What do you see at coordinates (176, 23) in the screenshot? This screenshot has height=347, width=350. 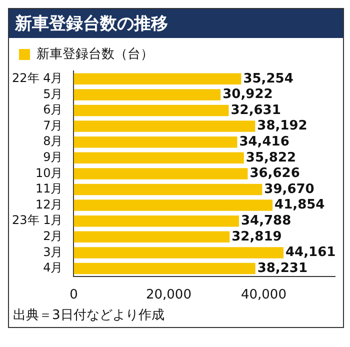 I see `chart-title: 新車登録台数の推移` at bounding box center [176, 23].